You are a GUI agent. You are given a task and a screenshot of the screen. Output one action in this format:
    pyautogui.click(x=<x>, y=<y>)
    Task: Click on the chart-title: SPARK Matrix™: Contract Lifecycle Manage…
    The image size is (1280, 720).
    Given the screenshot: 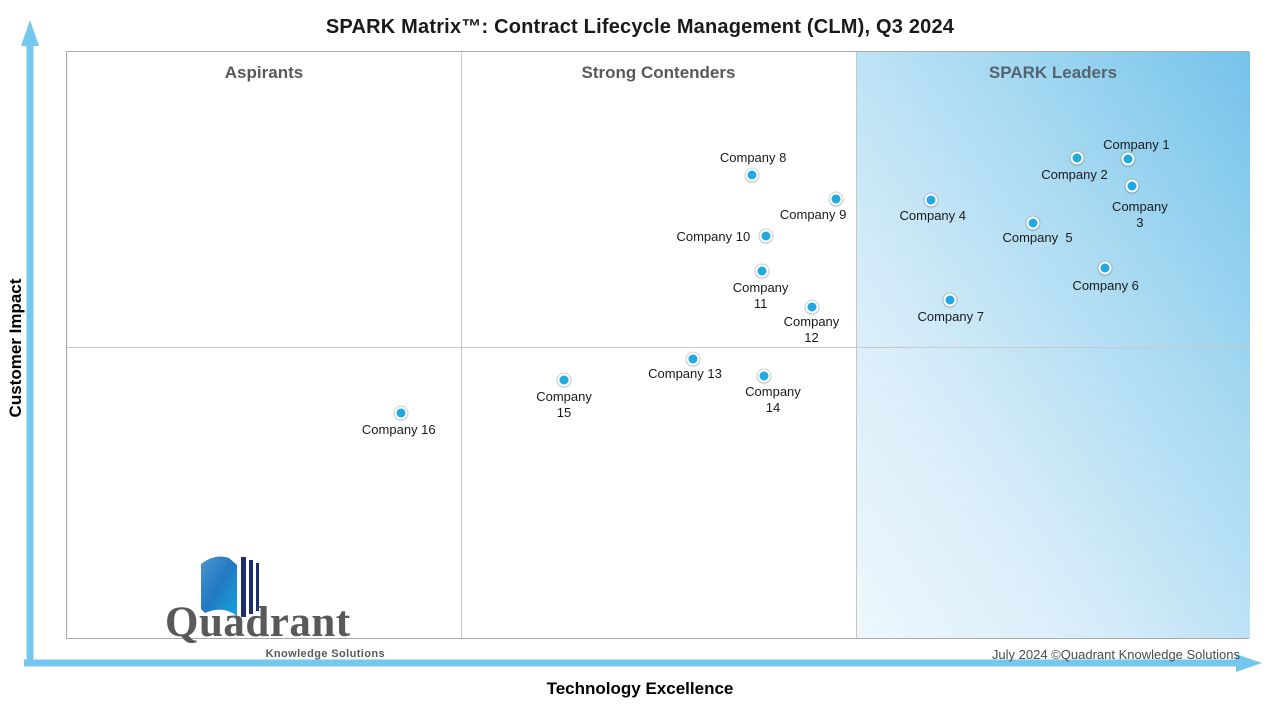 What is the action you would take?
    pyautogui.click(x=640, y=27)
    